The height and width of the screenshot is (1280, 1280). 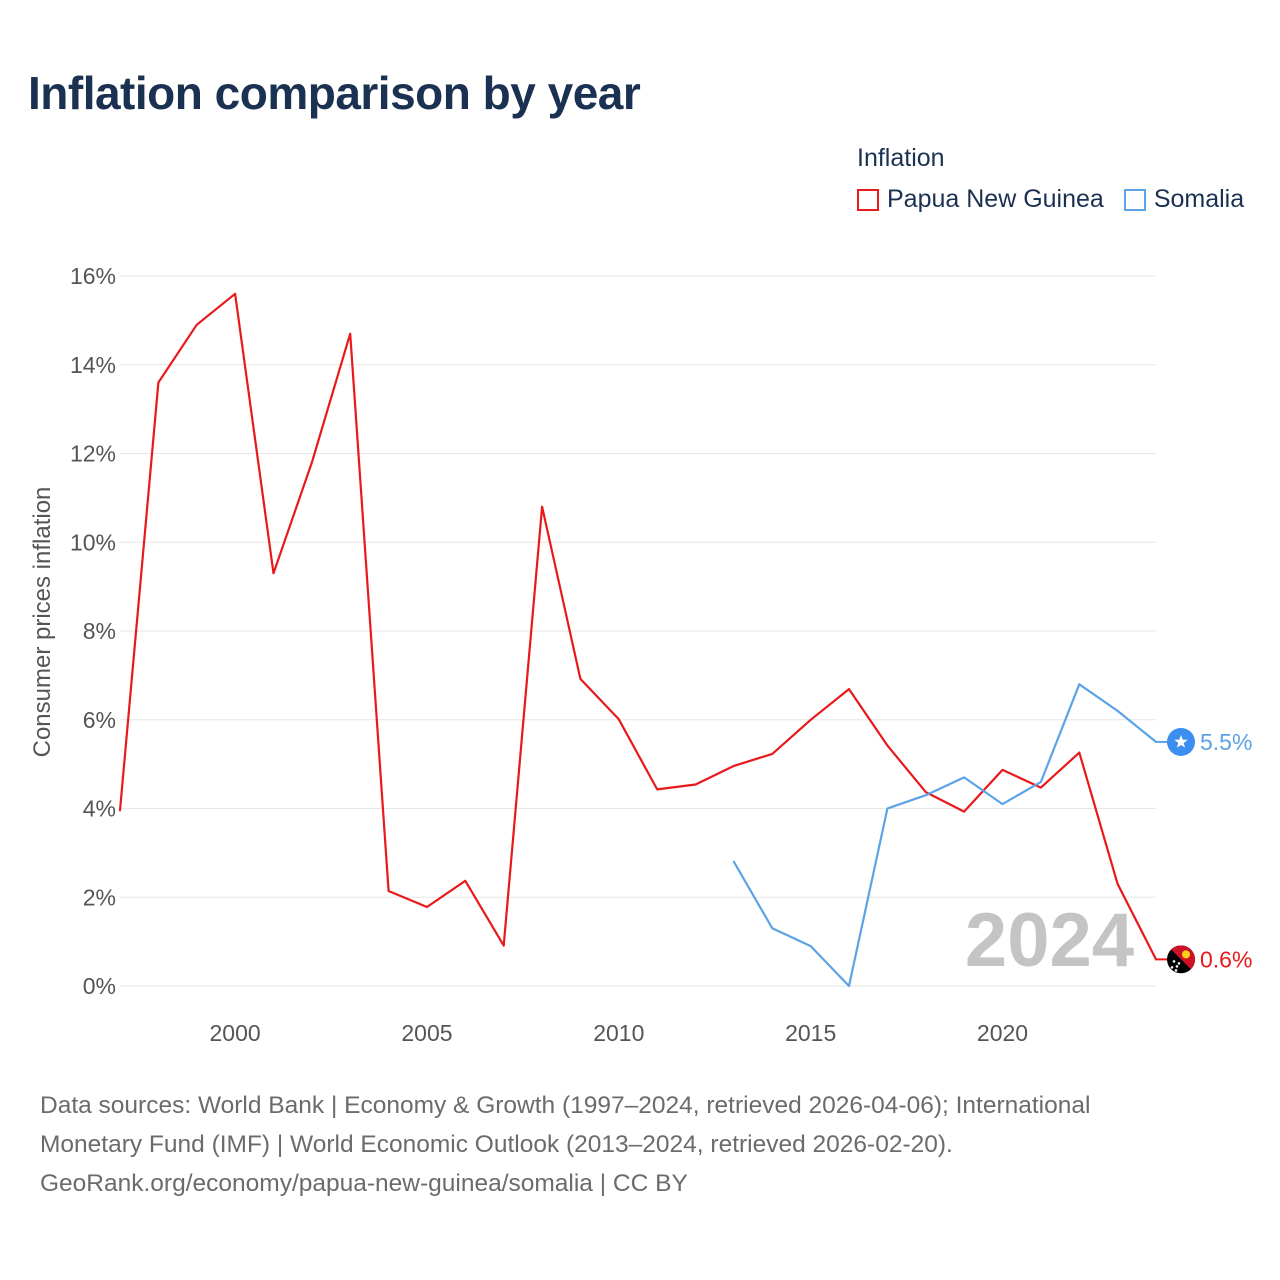 I want to click on end-marker-somalia, so click(x=1181, y=741).